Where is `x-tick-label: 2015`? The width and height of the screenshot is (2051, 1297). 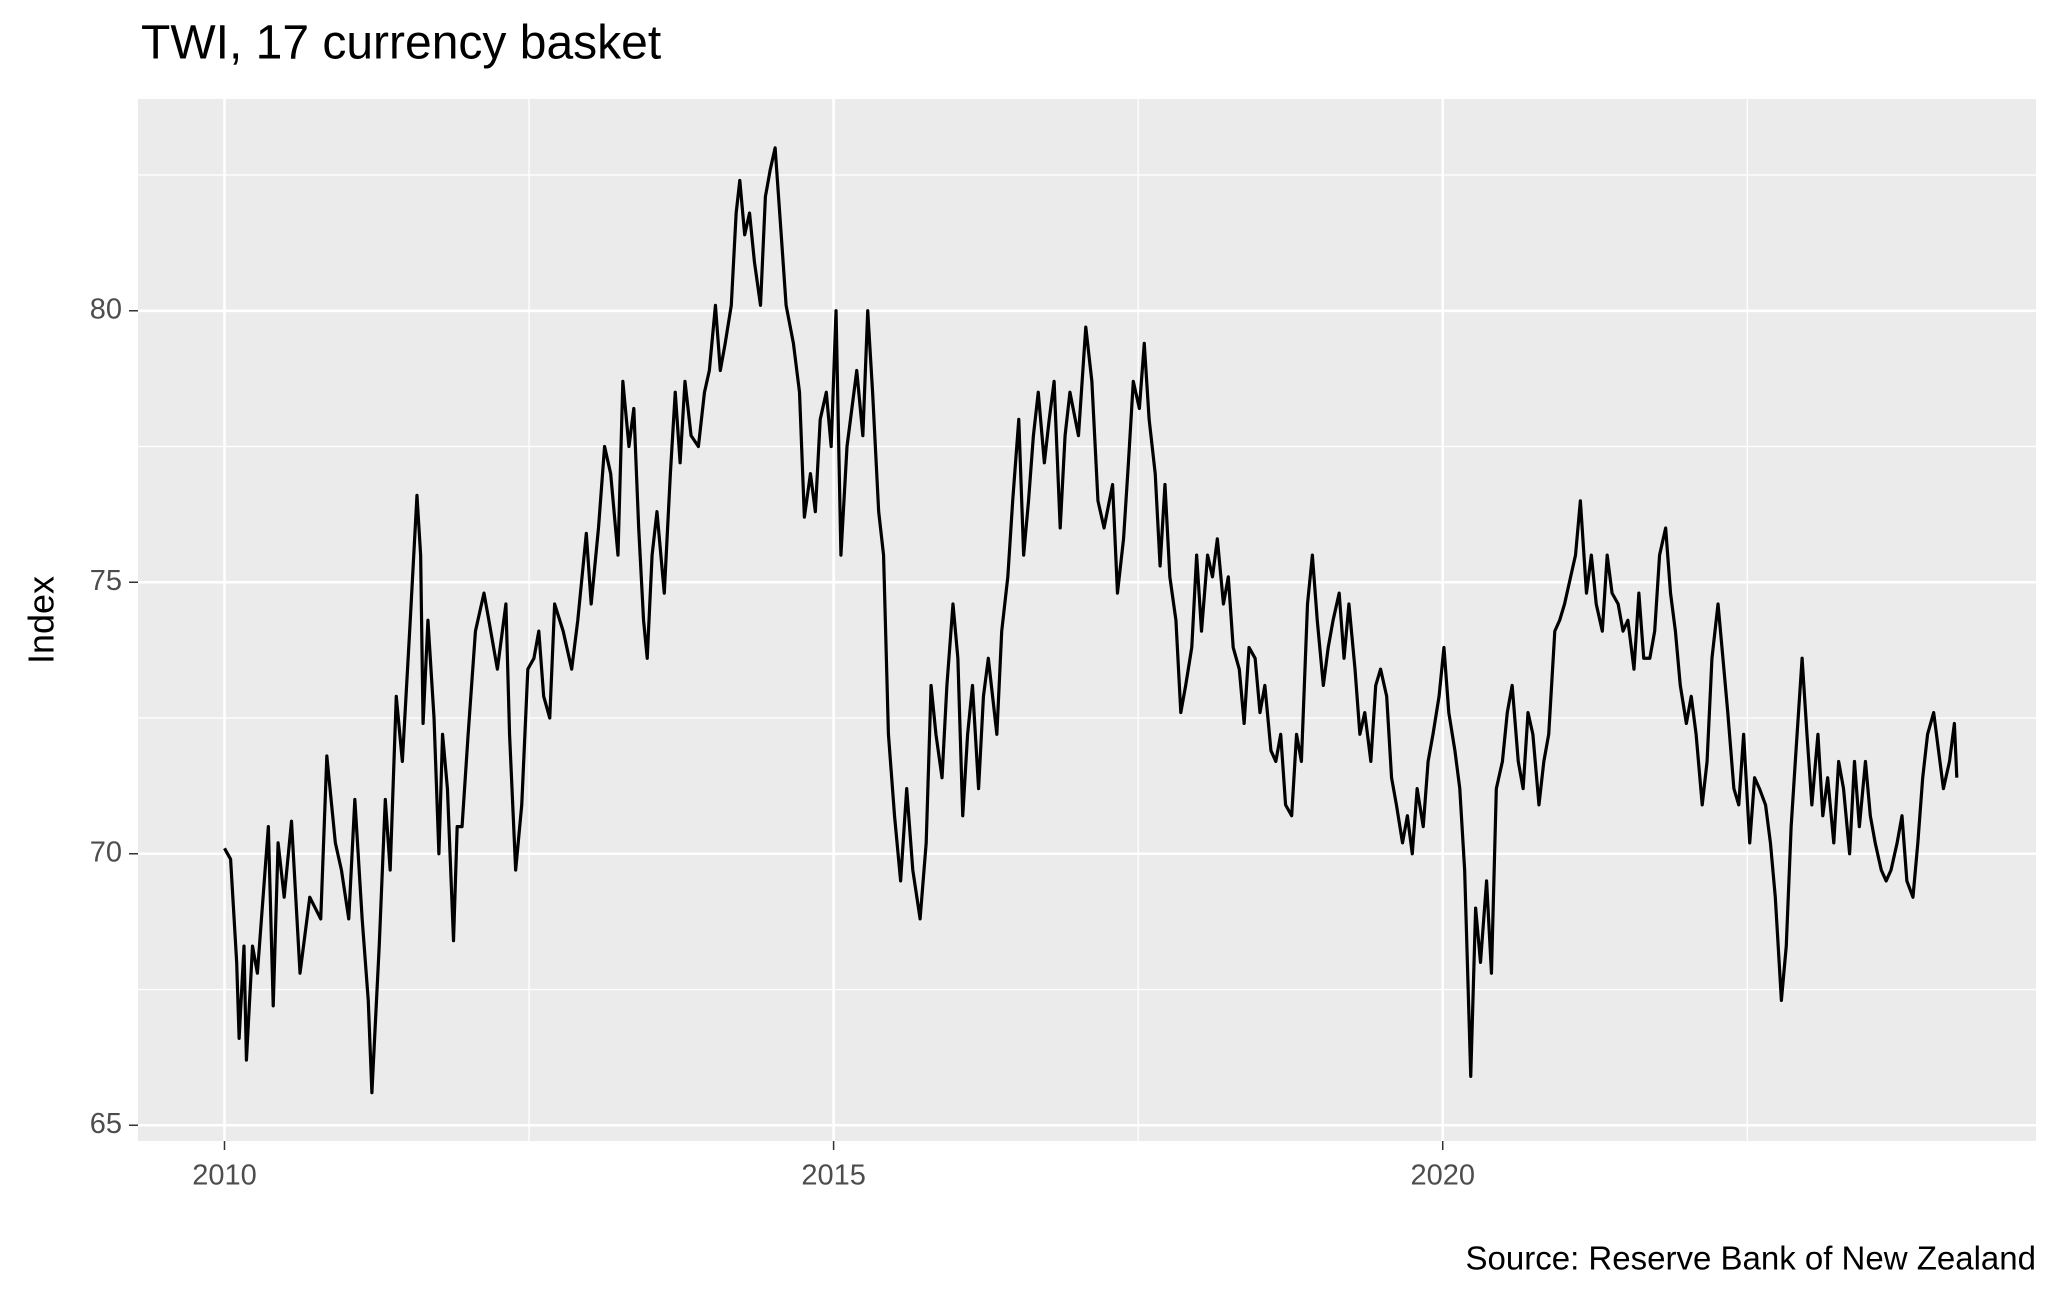 x-tick-label: 2015 is located at coordinates (833, 1176).